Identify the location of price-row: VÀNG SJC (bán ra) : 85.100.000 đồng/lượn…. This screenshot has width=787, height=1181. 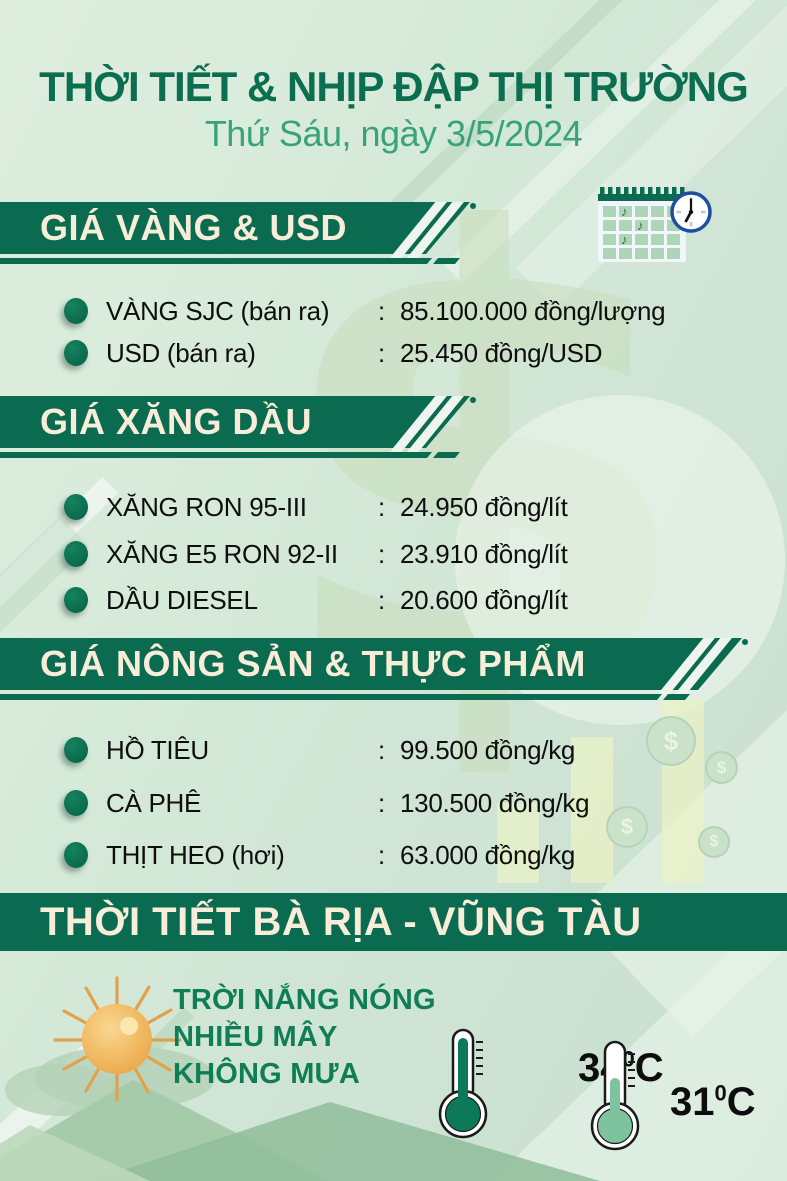
(365, 311).